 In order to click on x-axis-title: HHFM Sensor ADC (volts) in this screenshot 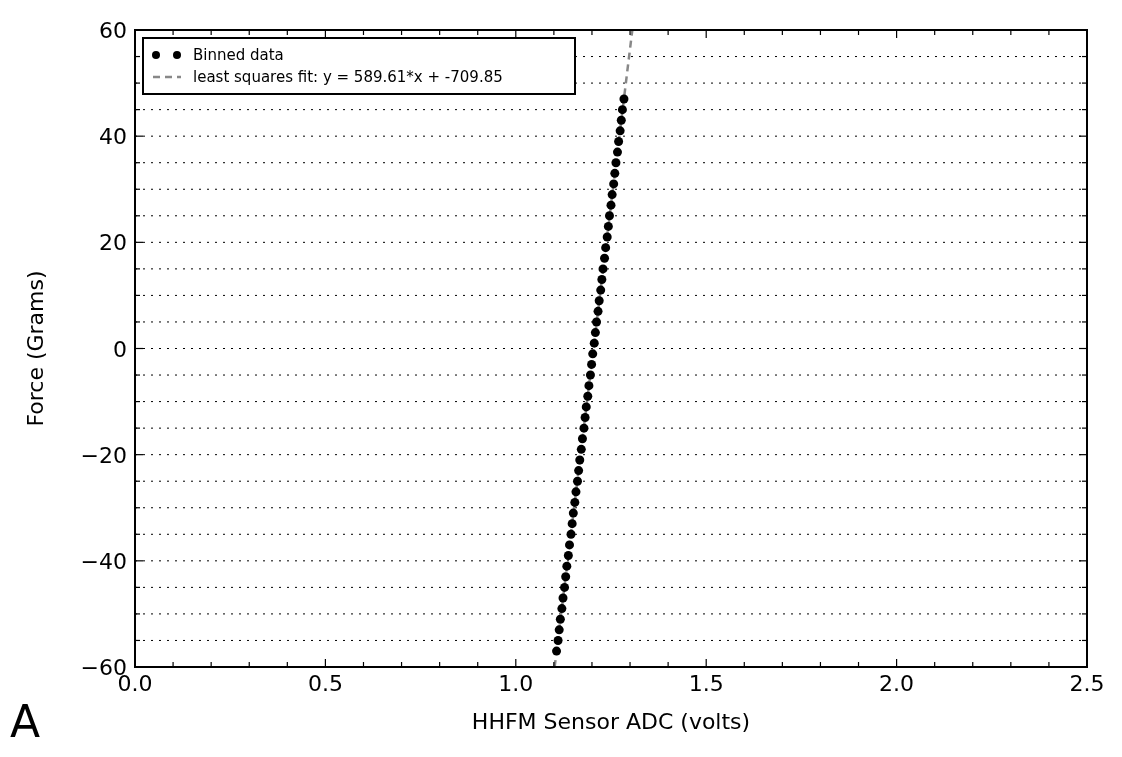, I will do `click(611, 721)`.